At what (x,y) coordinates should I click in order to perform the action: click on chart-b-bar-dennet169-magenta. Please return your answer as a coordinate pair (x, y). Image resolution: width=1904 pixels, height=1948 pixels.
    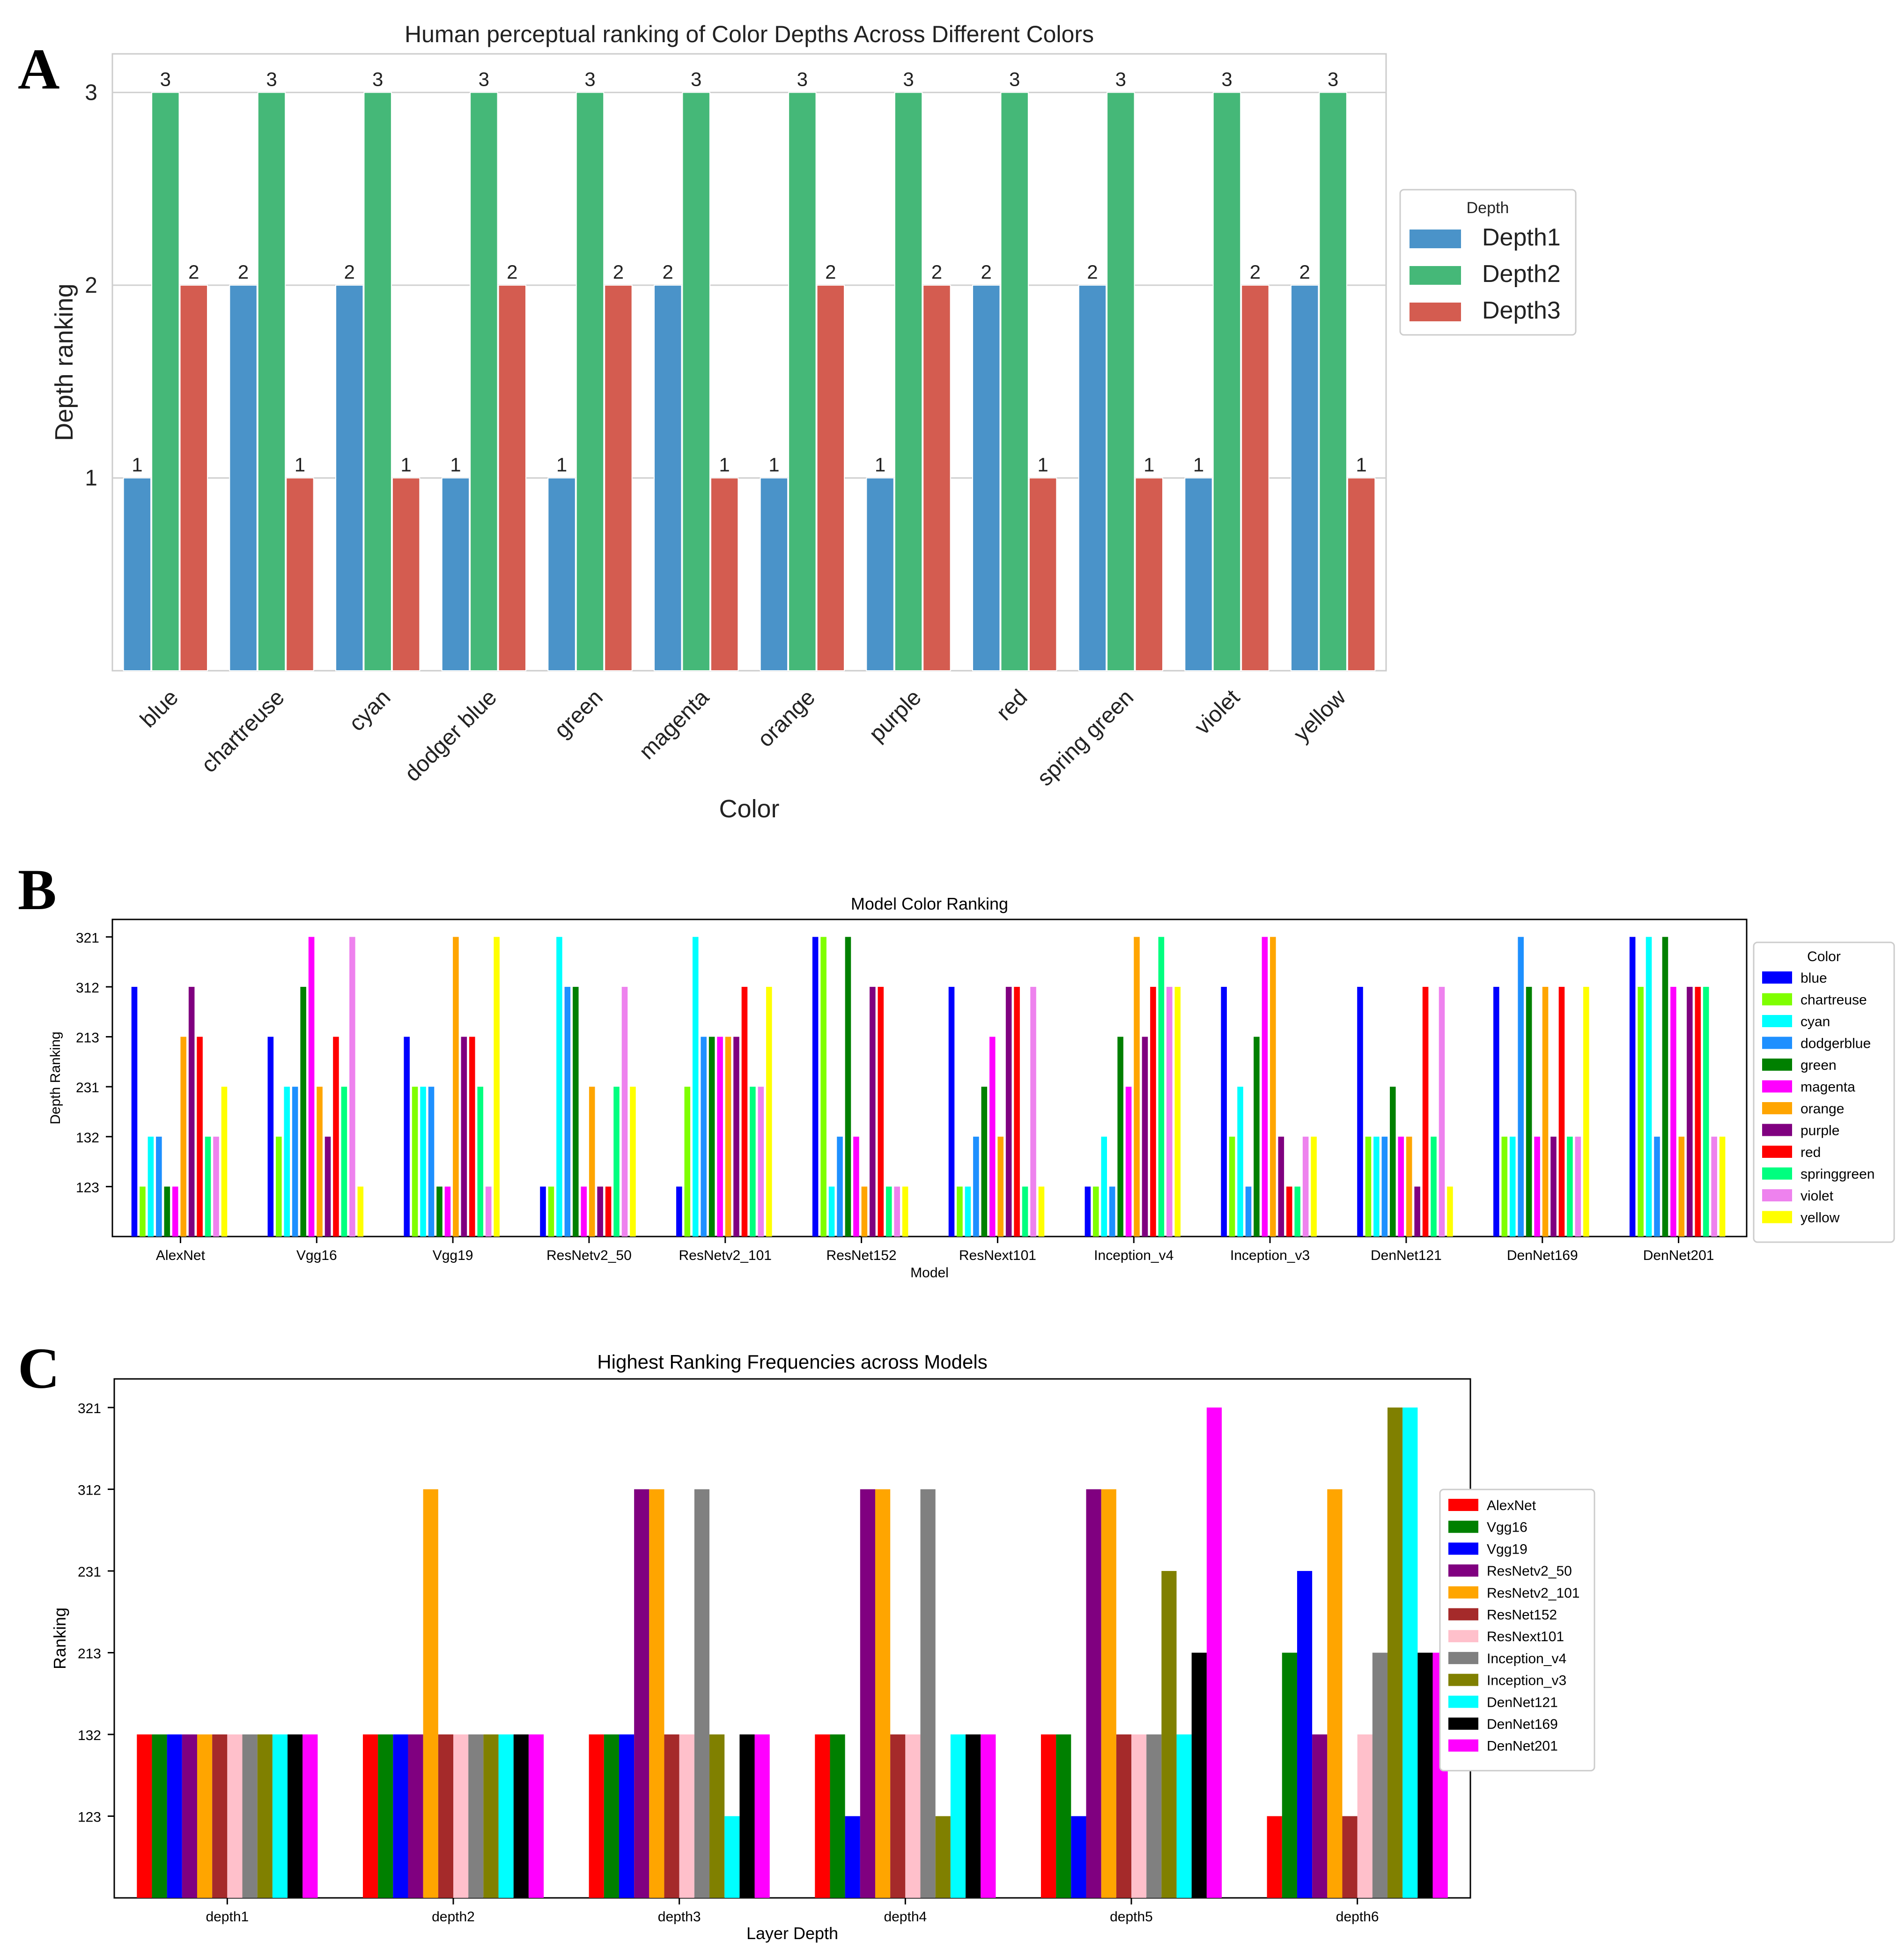
    Looking at the image, I should click on (1537, 1186).